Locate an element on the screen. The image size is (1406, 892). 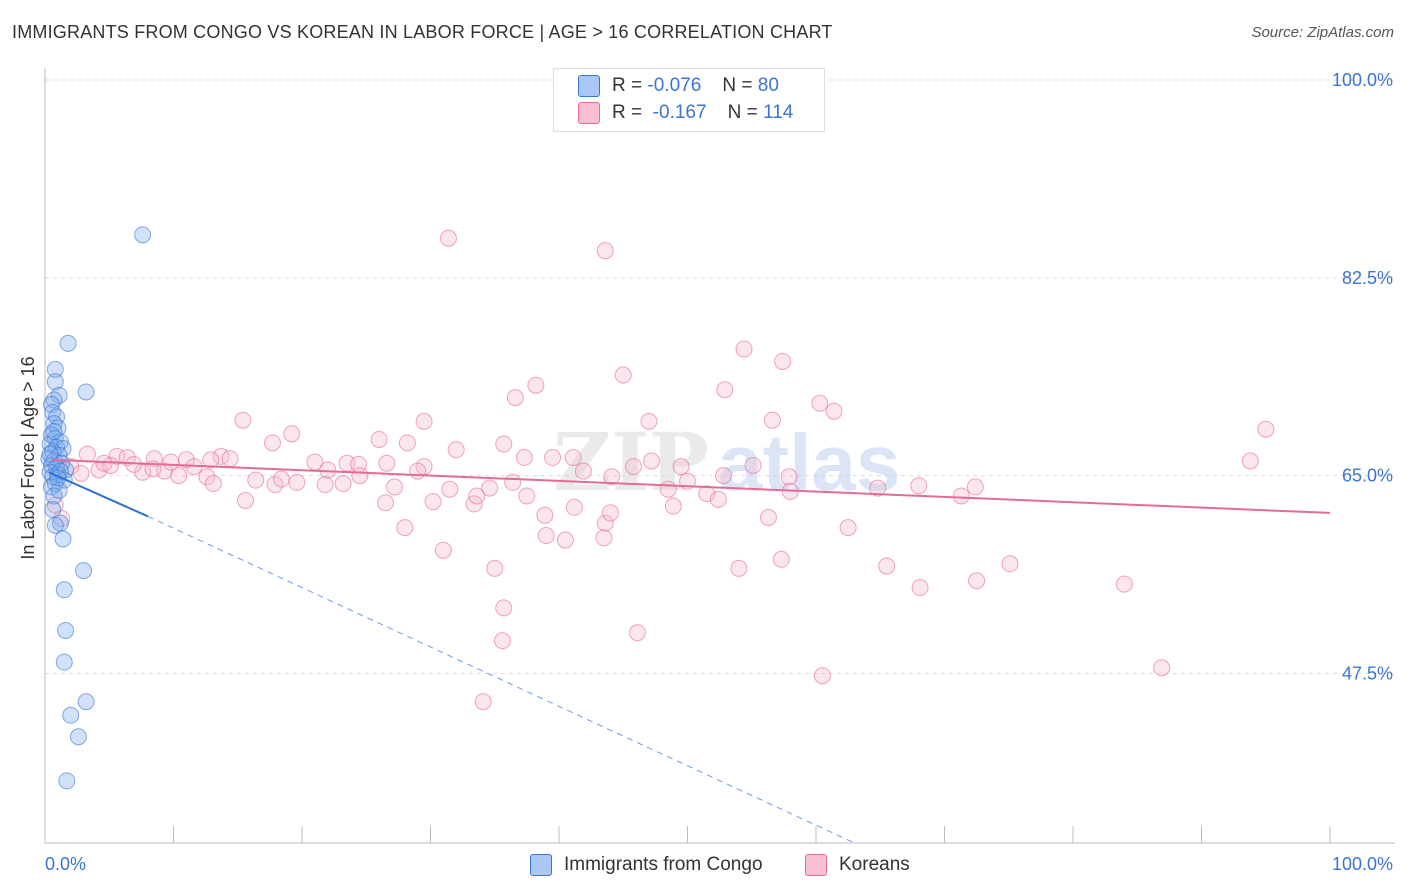
legend-row-koreans: R = -0.167 N = 114 is located at coordinates (685, 113).